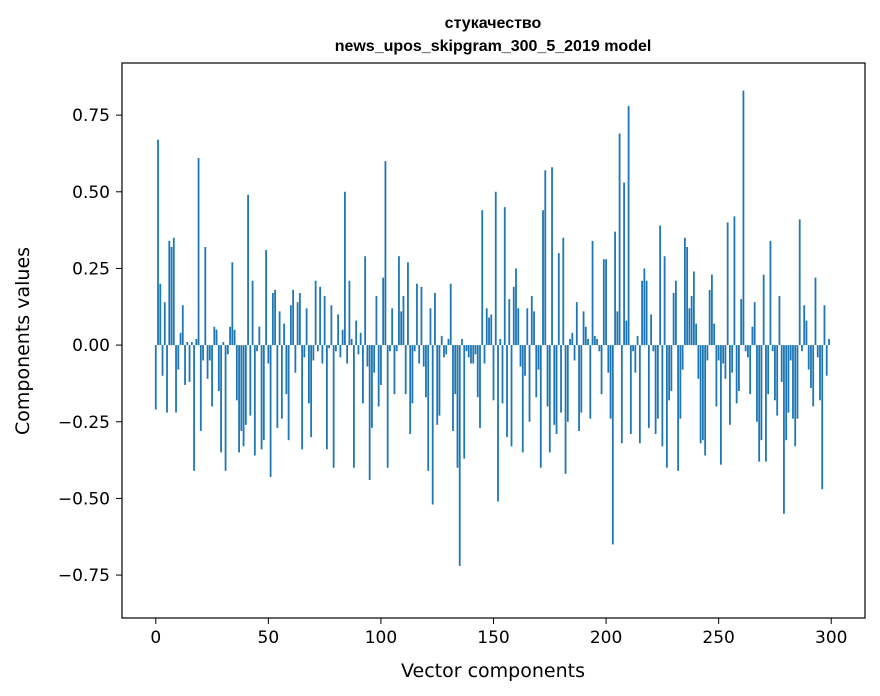 The image size is (880, 696). What do you see at coordinates (91, 269) in the screenshot?
I see `y-tick-label: 0.25` at bounding box center [91, 269].